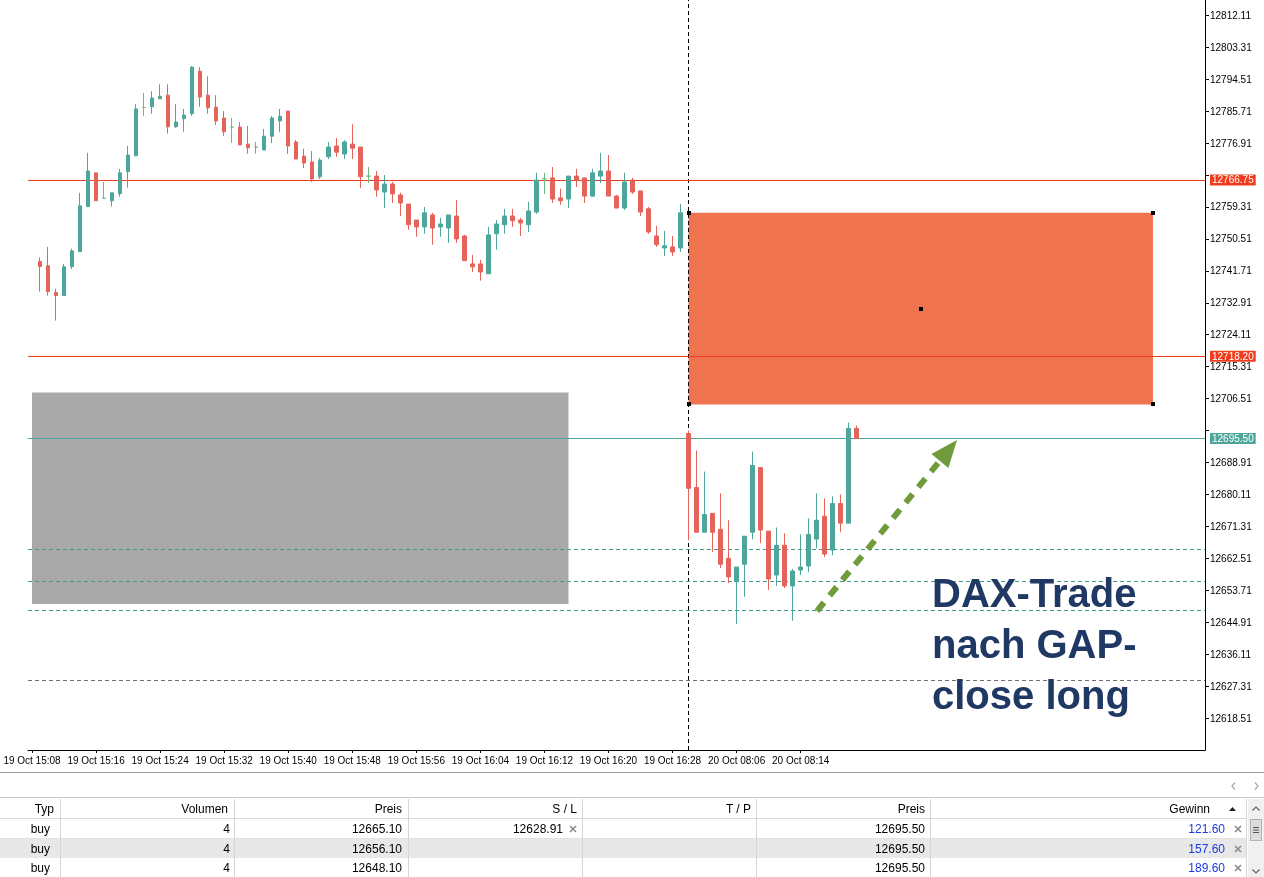 This screenshot has height=877, width=1264. What do you see at coordinates (1233, 439) in the screenshot?
I see `ref-line-label: 12695.50` at bounding box center [1233, 439].